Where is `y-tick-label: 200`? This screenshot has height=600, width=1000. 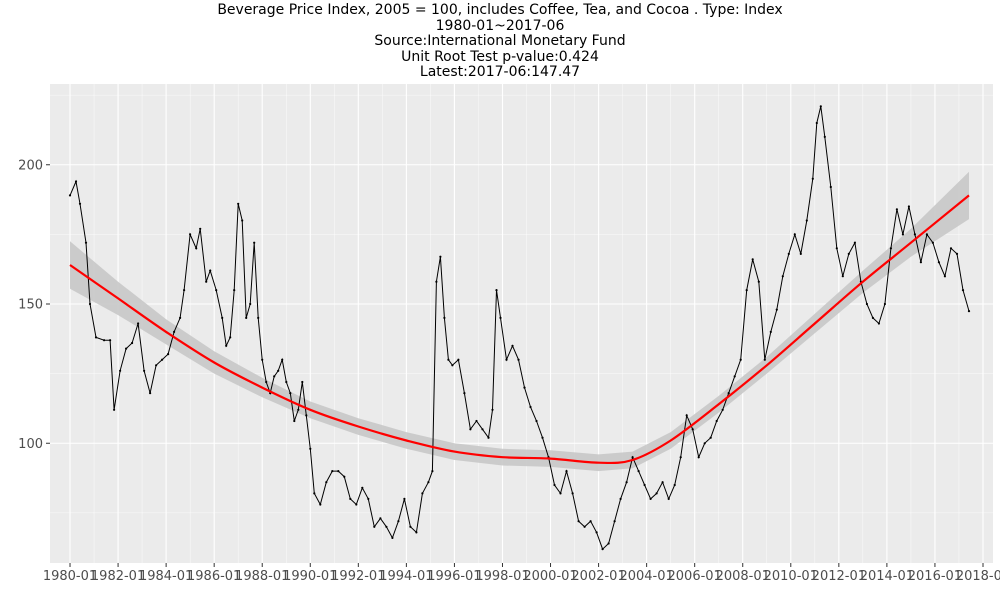 y-tick-label: 200 is located at coordinates (30, 165).